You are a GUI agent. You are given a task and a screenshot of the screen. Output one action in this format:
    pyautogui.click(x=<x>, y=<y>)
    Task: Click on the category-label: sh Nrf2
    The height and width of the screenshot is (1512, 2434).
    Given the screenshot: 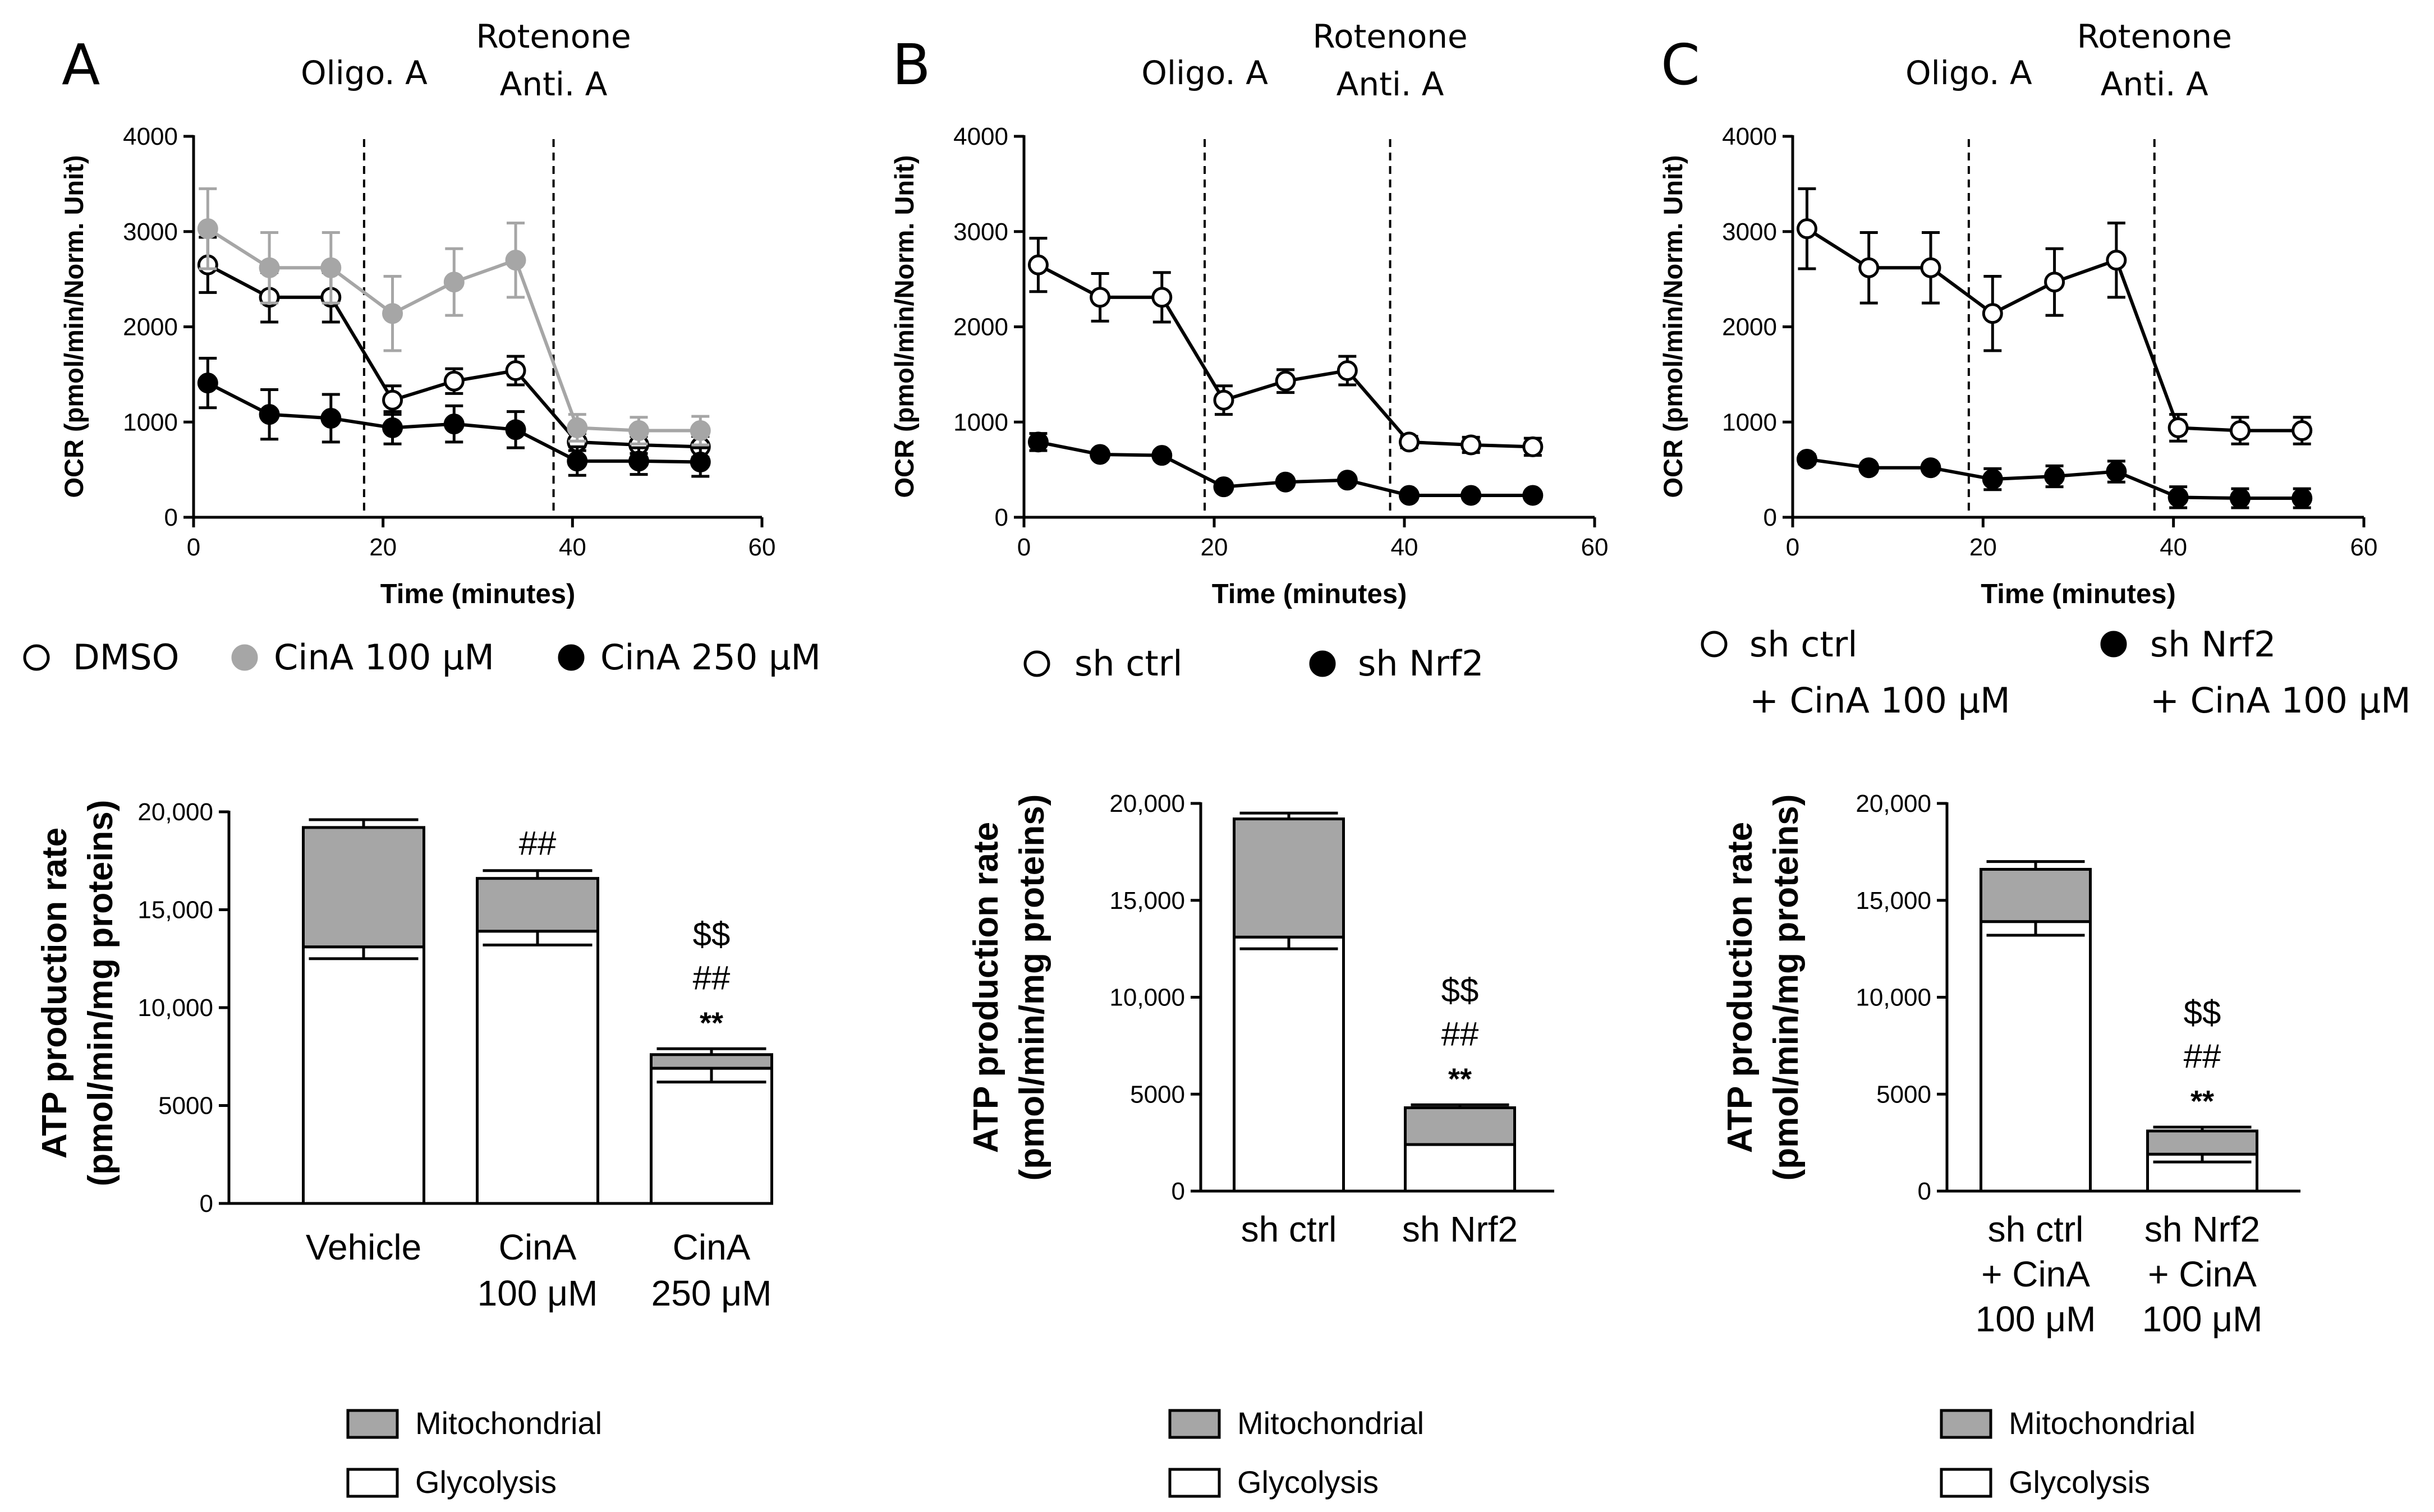 What is the action you would take?
    pyautogui.click(x=1460, y=1229)
    